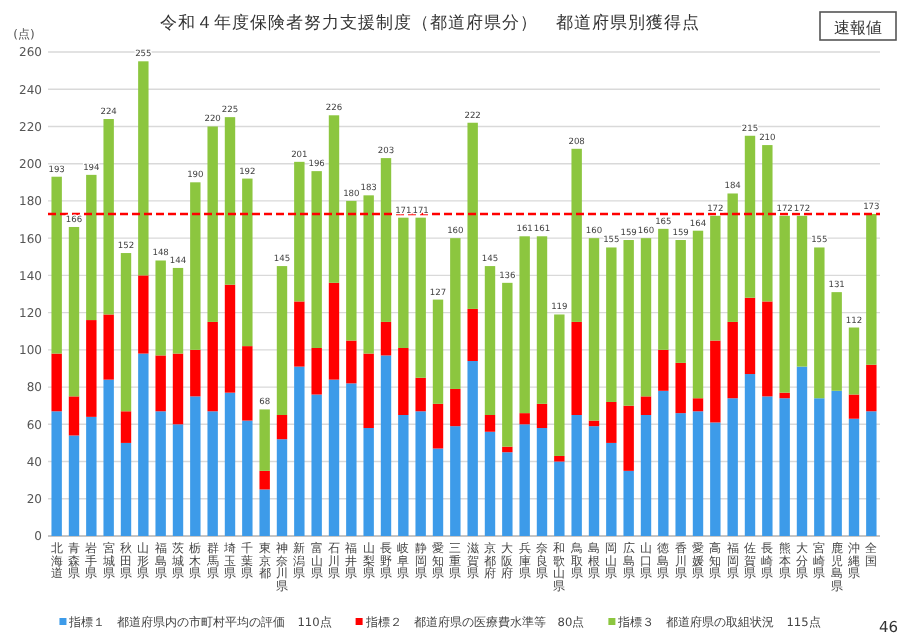  Describe the element at coordinates (858, 28) in the screenshot. I see `text: 速報値` at that location.